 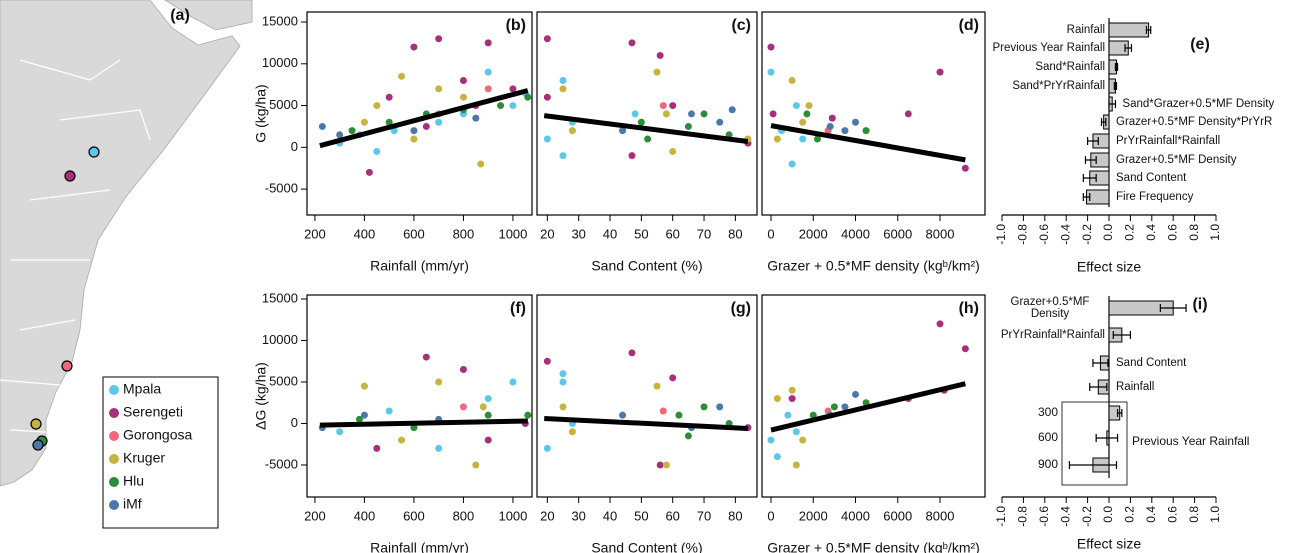 What do you see at coordinates (1001, 234) in the screenshot?
I see `x-tick-label: -1.0` at bounding box center [1001, 234].